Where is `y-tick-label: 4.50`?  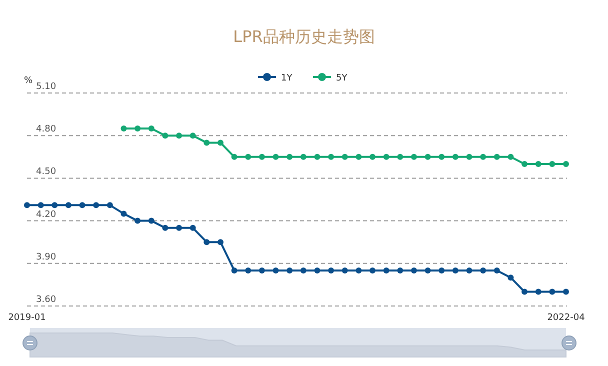
y-tick-label: 4.50 is located at coordinates (46, 172).